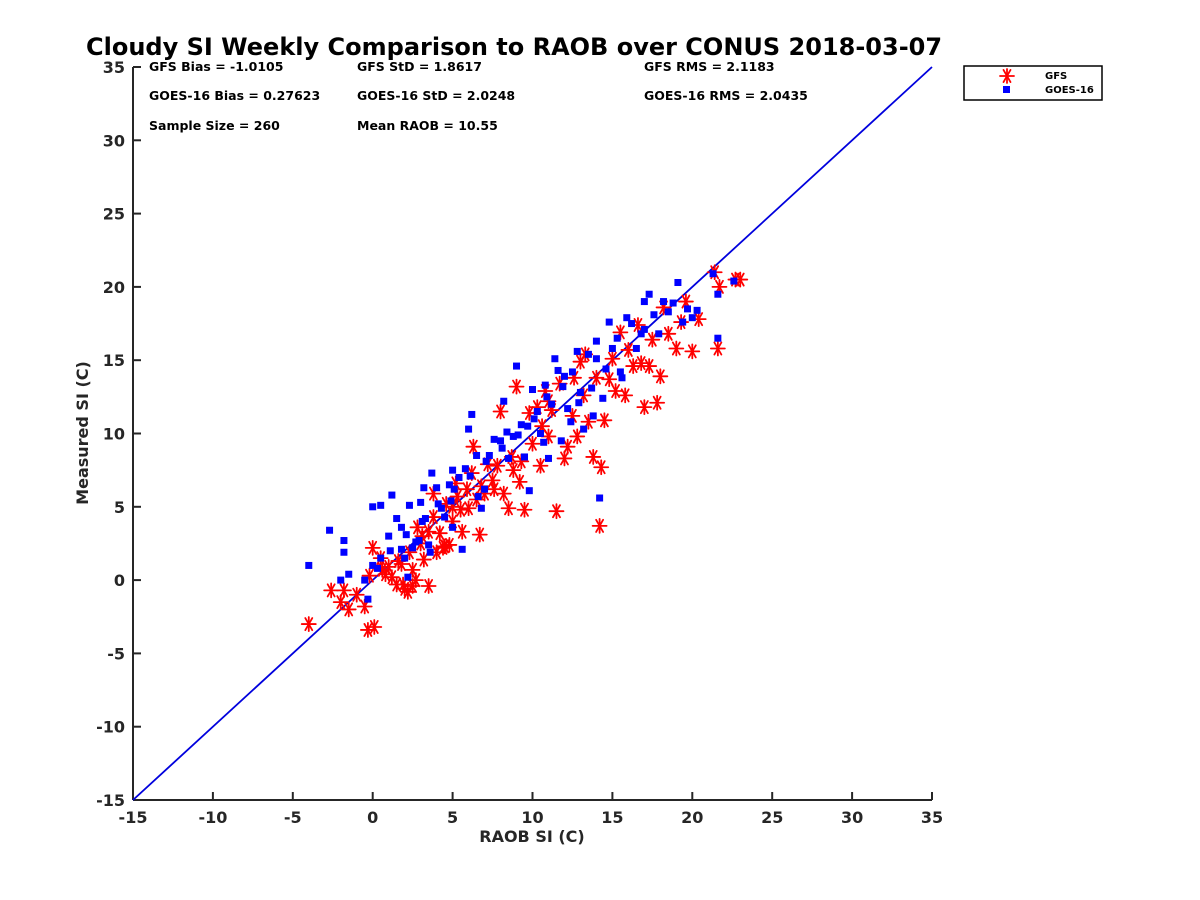 The width and height of the screenshot is (1200, 900). What do you see at coordinates (772, 817) in the screenshot?
I see `x-tick-label: 25` at bounding box center [772, 817].